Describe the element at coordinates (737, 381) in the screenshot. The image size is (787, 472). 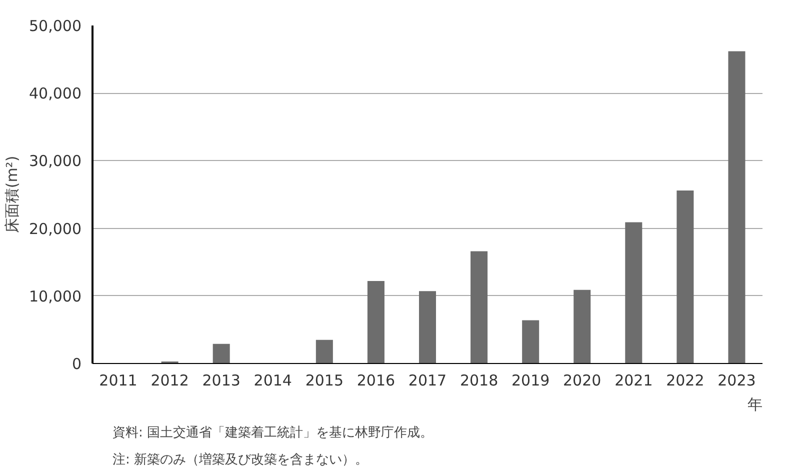
I see `x-tick-label: 2023` at that location.